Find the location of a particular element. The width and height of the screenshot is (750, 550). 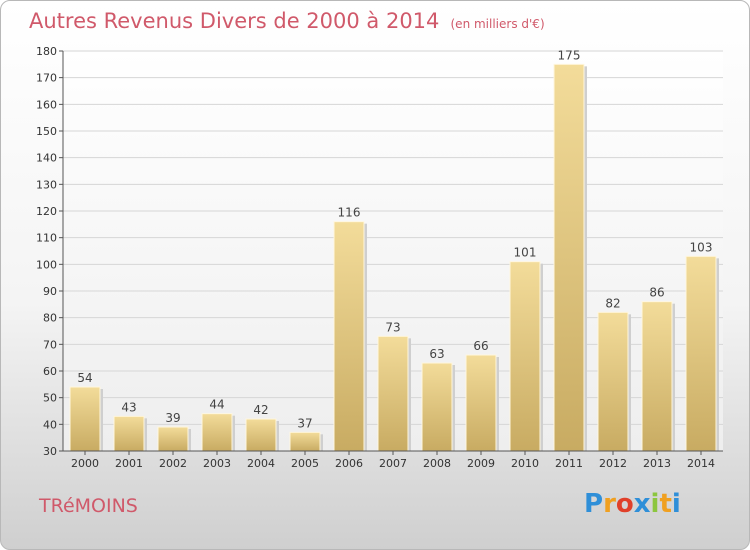

data-label: 82 is located at coordinates (612, 303).